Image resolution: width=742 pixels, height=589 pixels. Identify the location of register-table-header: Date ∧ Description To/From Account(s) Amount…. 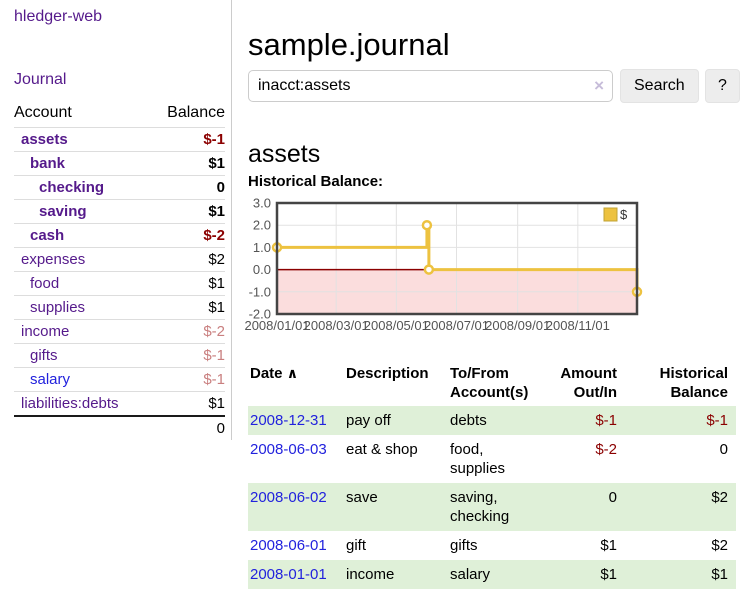
(492, 383).